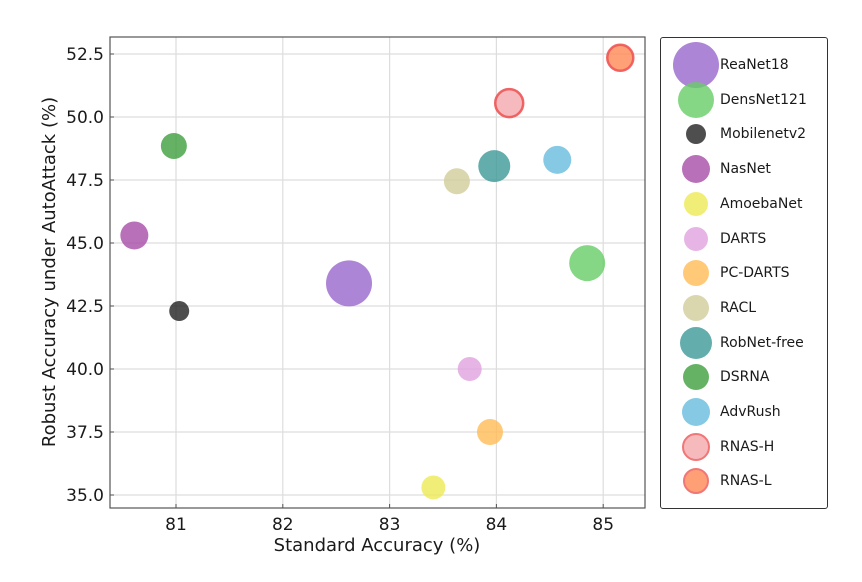 The width and height of the screenshot is (862, 582). What do you see at coordinates (433, 487) in the screenshot?
I see `data-point-amoebanet` at bounding box center [433, 487].